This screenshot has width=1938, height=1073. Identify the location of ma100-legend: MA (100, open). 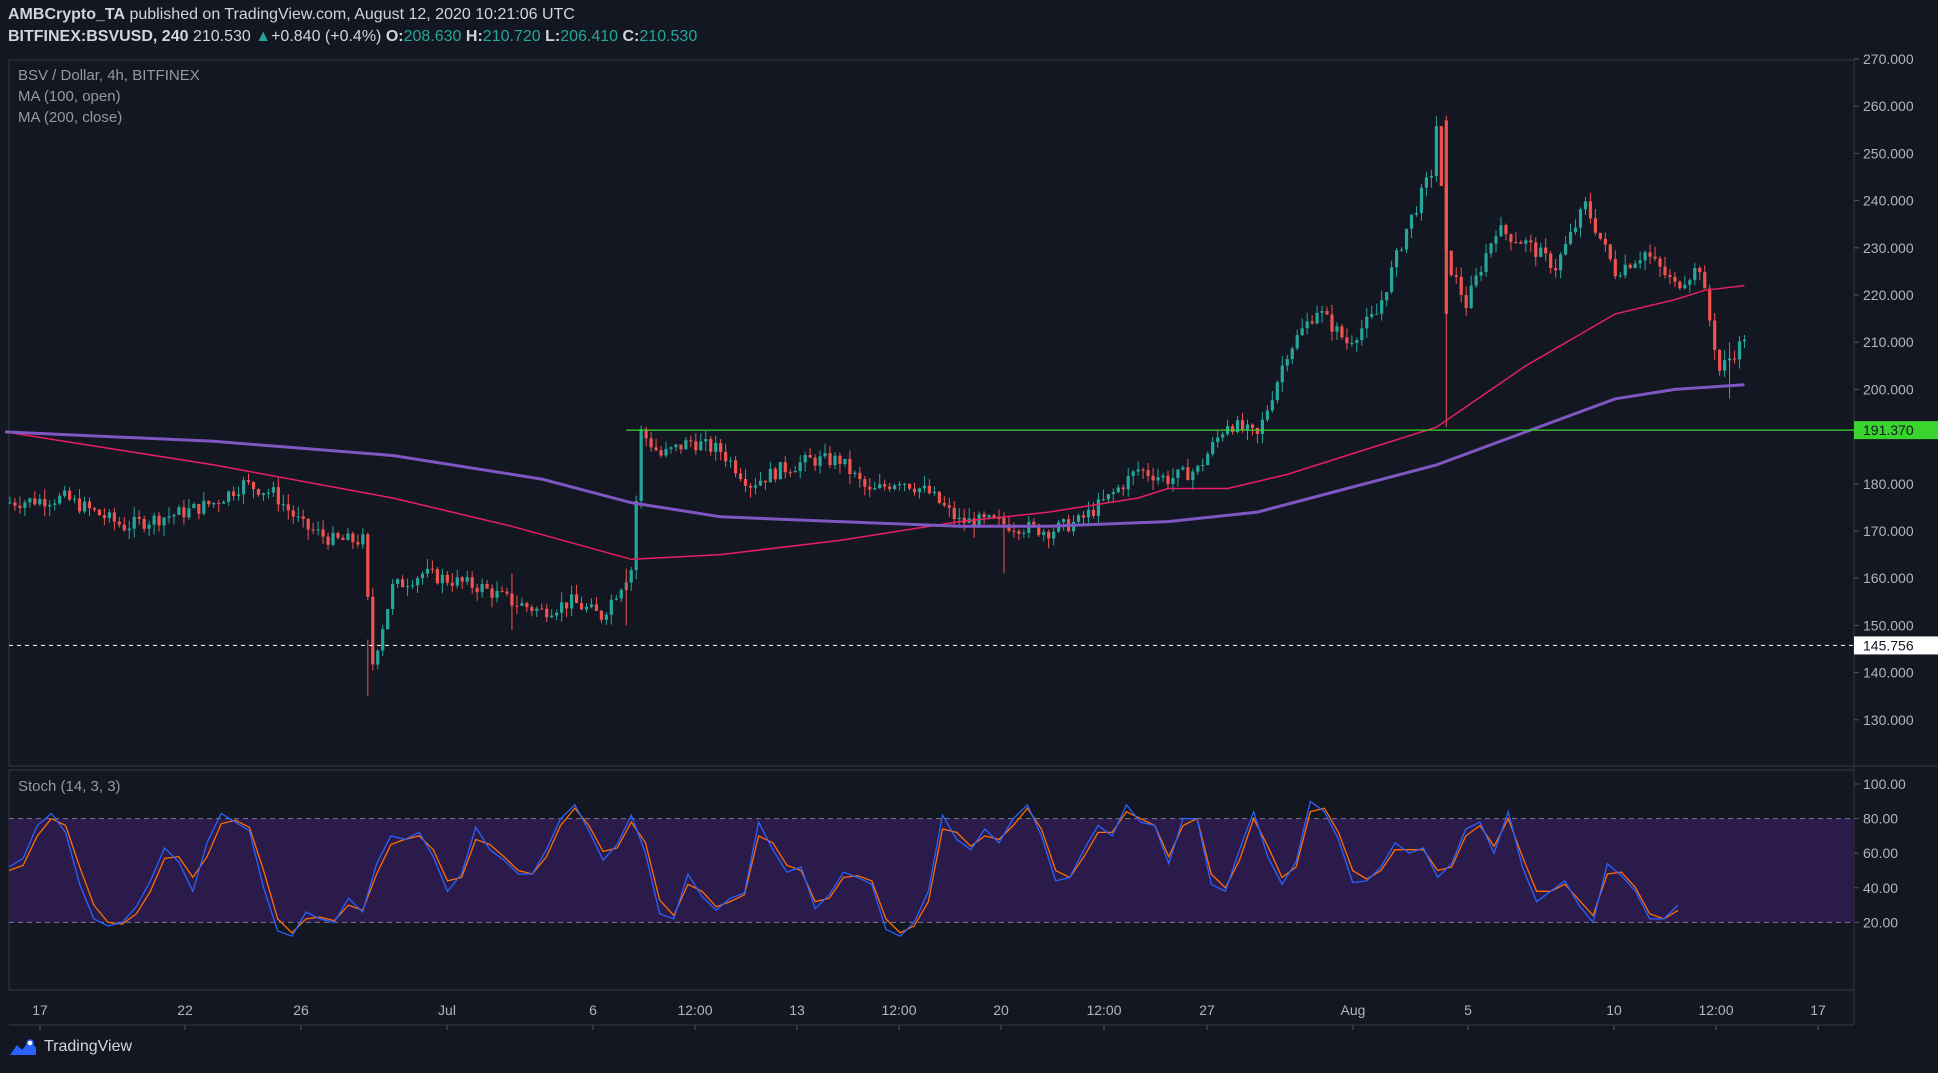
(69, 96).